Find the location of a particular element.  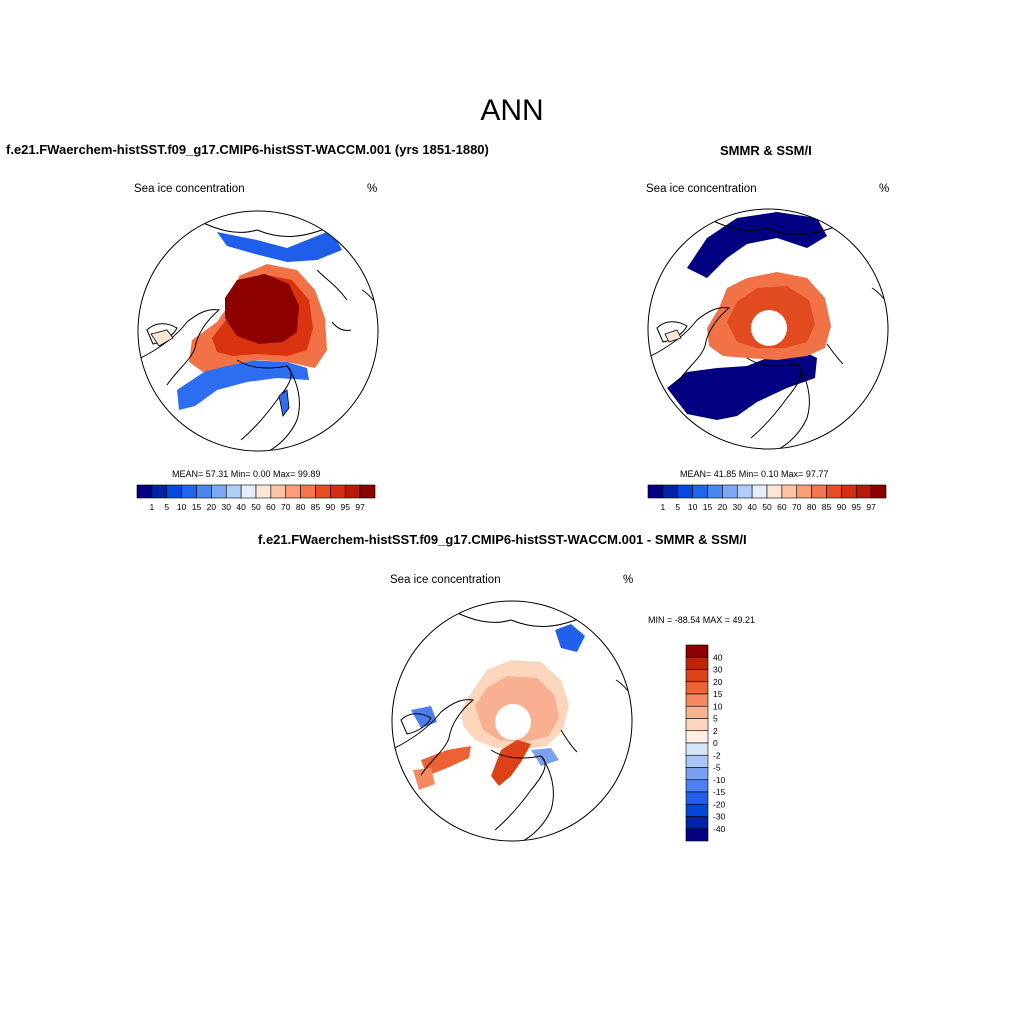

obs-marginal-ice-pacific is located at coordinates (757, 245).